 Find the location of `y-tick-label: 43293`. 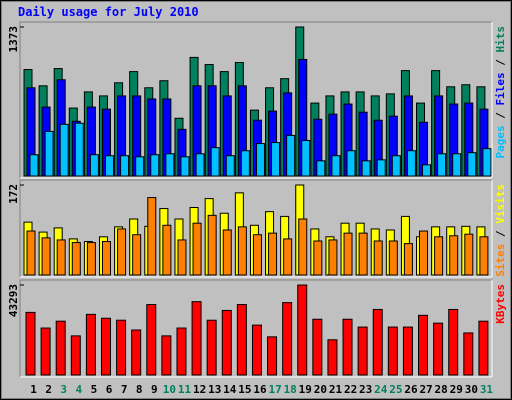

y-tick-label: 43293 is located at coordinates (13, 300).